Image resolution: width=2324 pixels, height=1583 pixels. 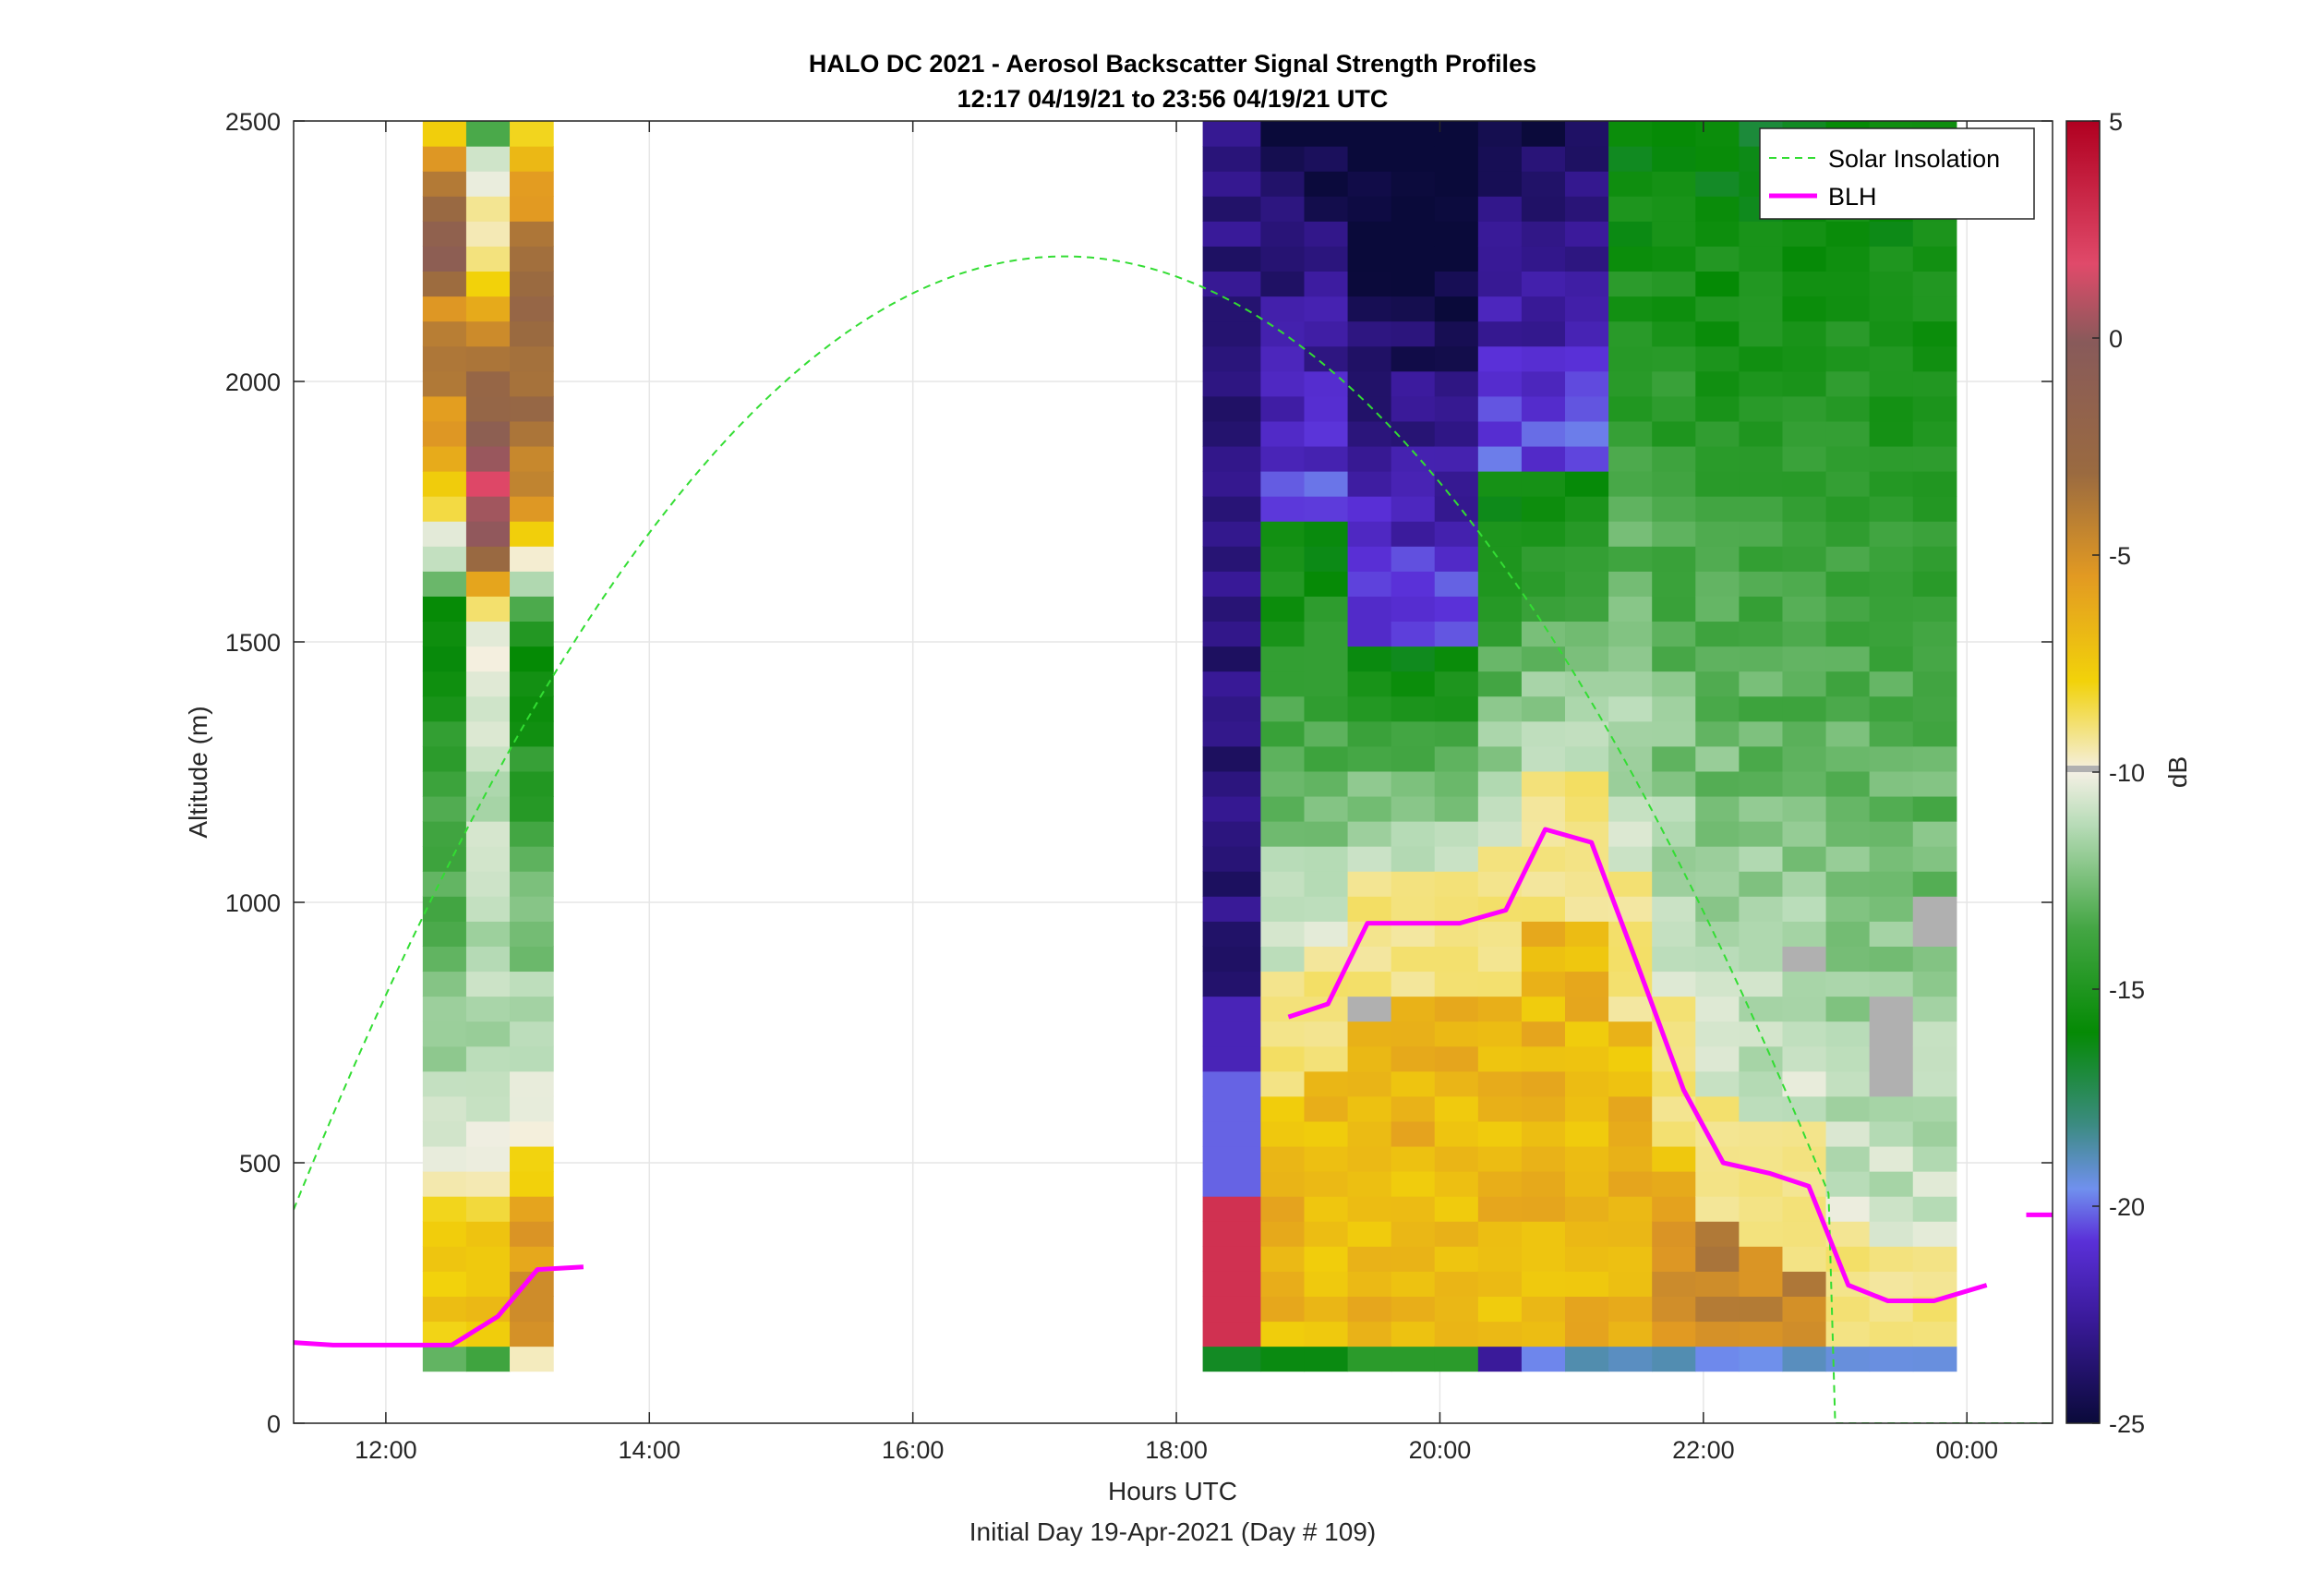 I want to click on colorbar: -25 -20 -15 -10 -5 0 5 dB, so click(x=2128, y=773).